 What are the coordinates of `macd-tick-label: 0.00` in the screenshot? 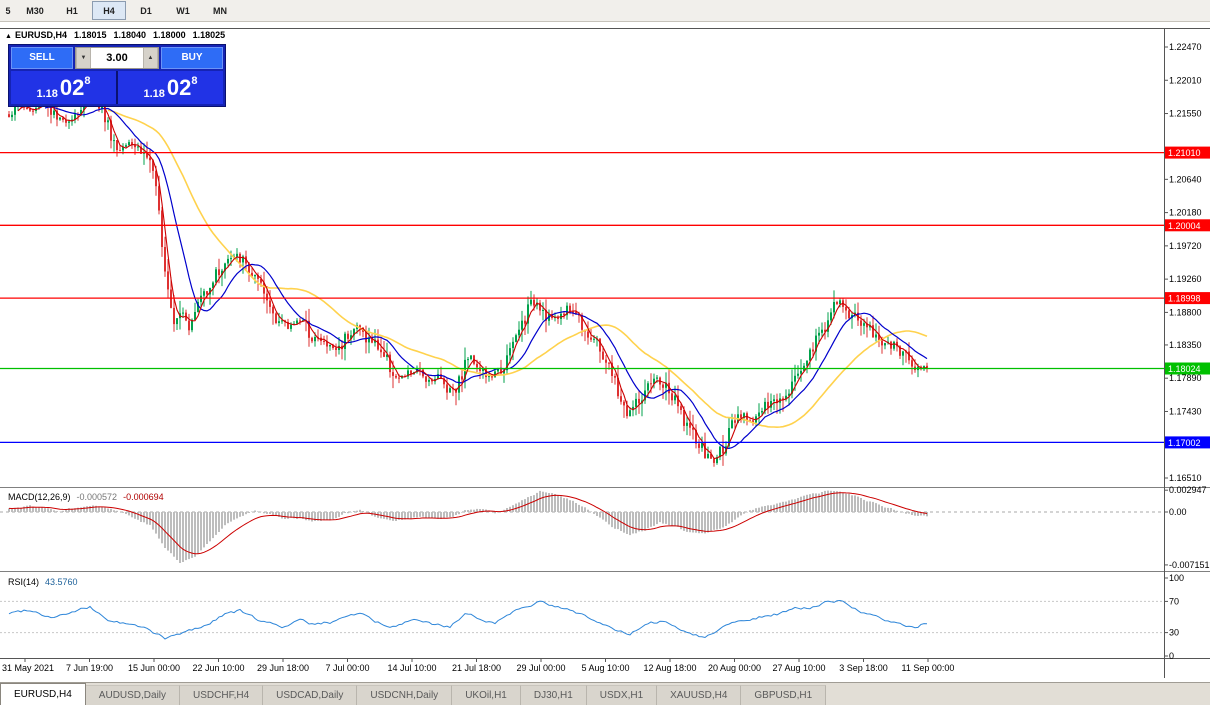 It's located at (1178, 512).